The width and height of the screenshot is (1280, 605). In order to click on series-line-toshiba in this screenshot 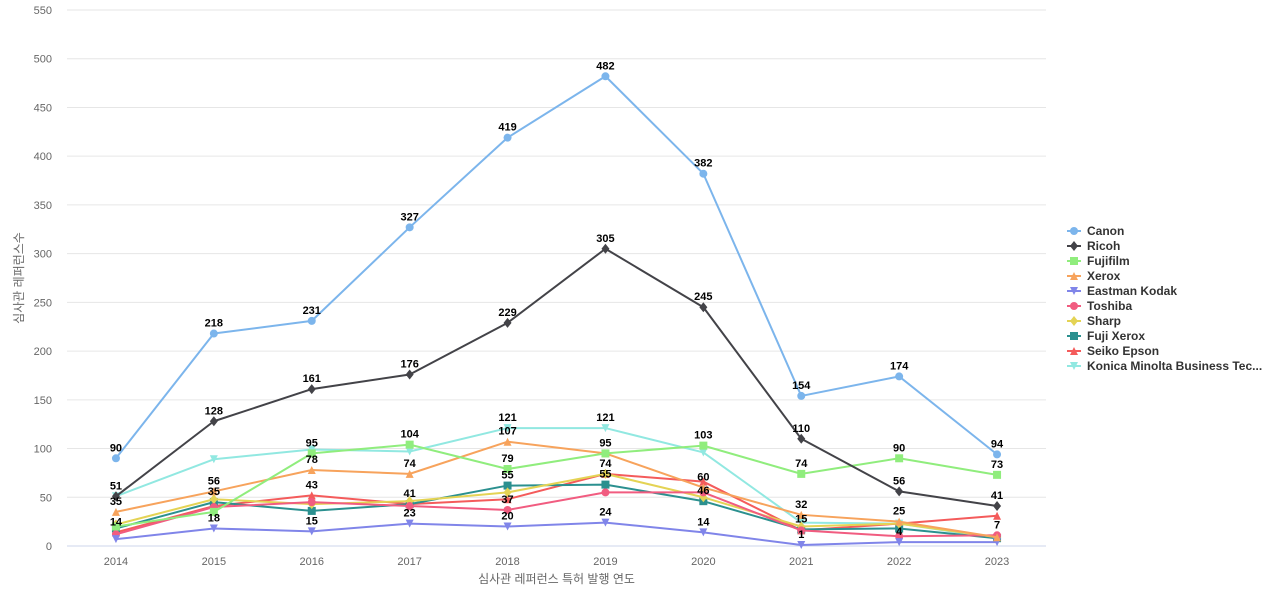, I will do `click(556, 514)`.